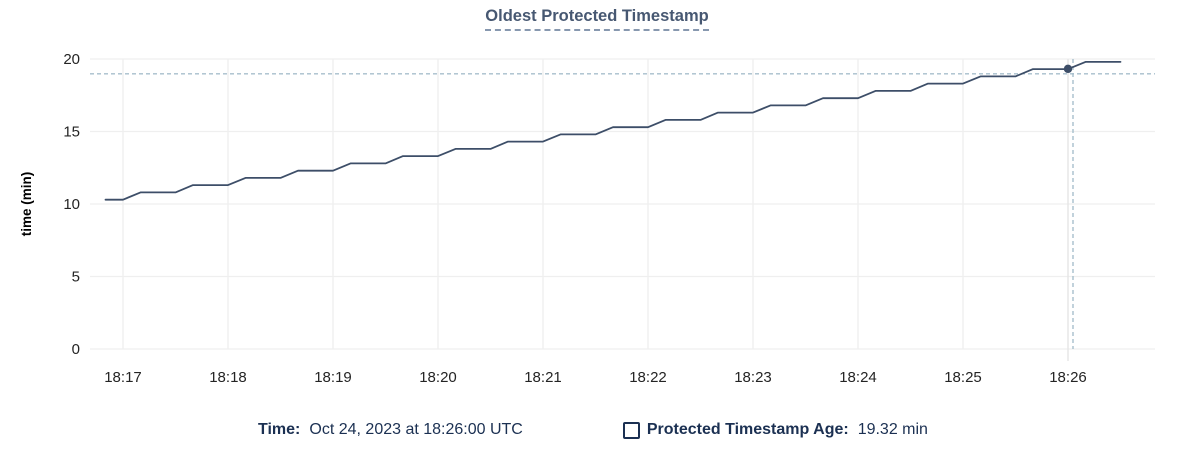 Image resolution: width=1194 pixels, height=466 pixels. I want to click on y-tick-label: 20, so click(71, 59).